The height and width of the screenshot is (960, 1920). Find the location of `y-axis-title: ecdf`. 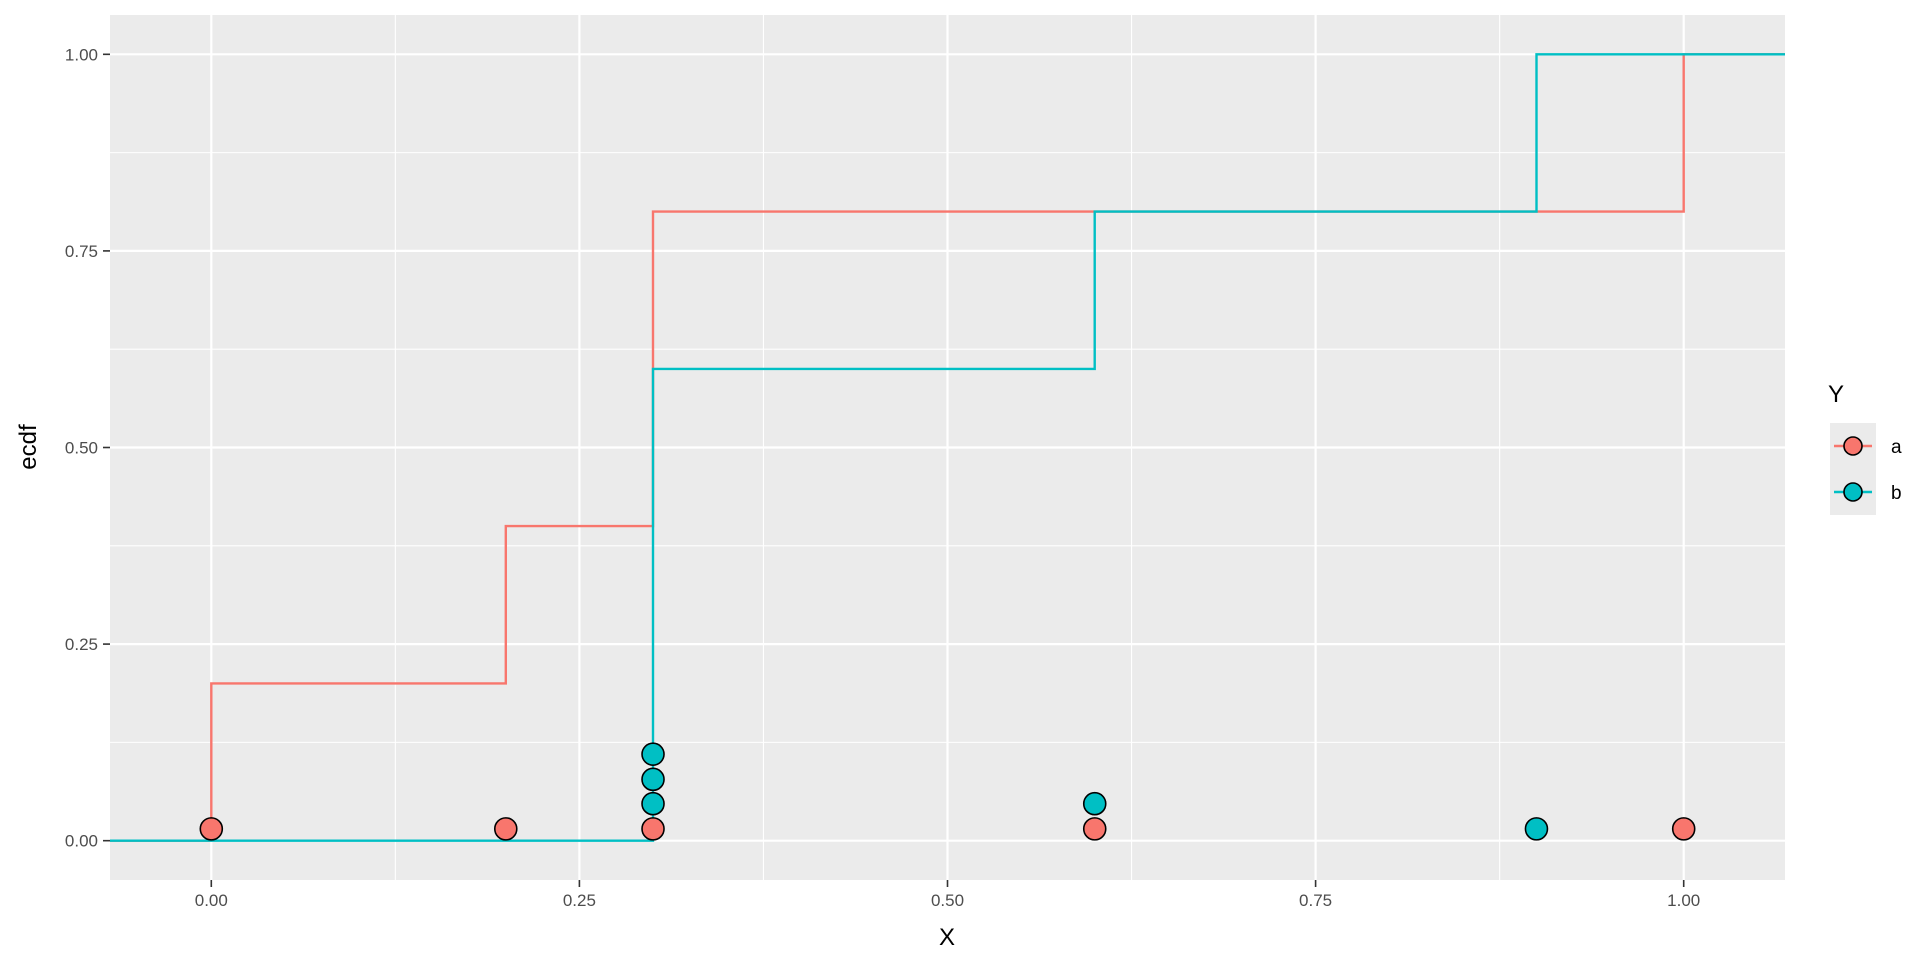

y-axis-title: ecdf is located at coordinates (28, 447).